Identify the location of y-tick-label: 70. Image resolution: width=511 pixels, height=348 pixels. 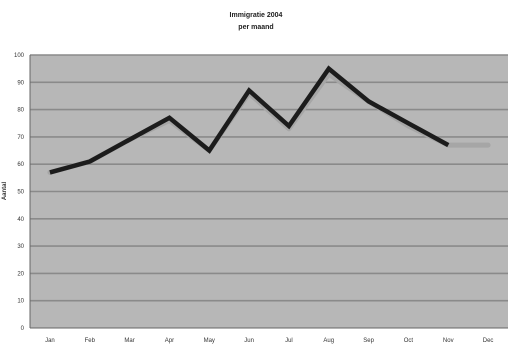
(20, 138).